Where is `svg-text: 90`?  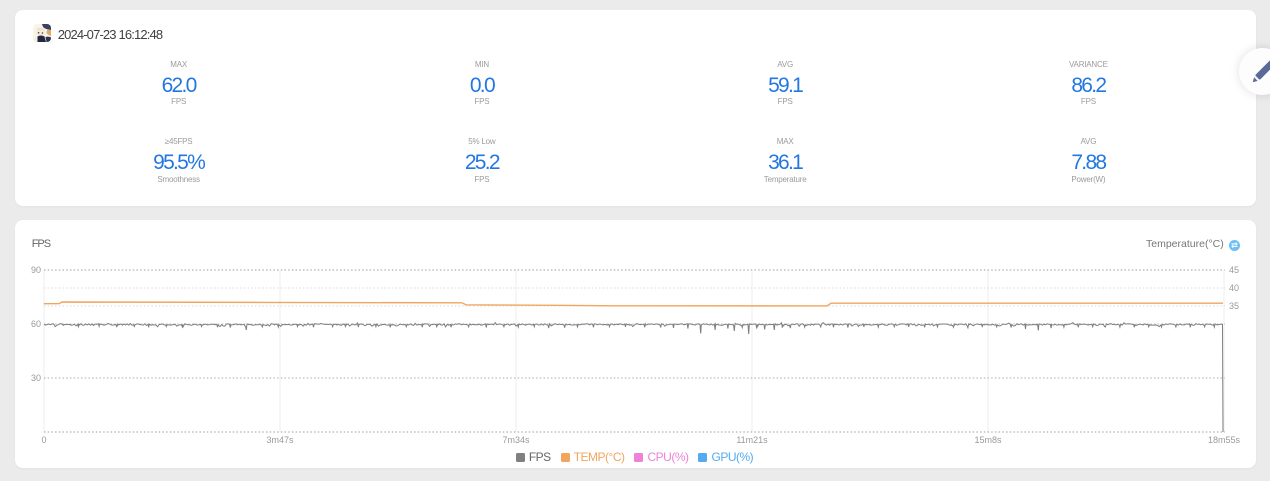 svg-text: 90 is located at coordinates (36, 270).